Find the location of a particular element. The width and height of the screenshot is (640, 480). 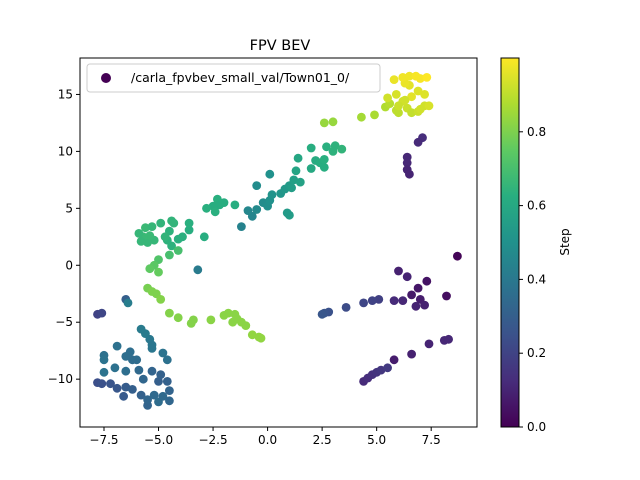

y-tick-label: 10 is located at coordinates (65, 151).